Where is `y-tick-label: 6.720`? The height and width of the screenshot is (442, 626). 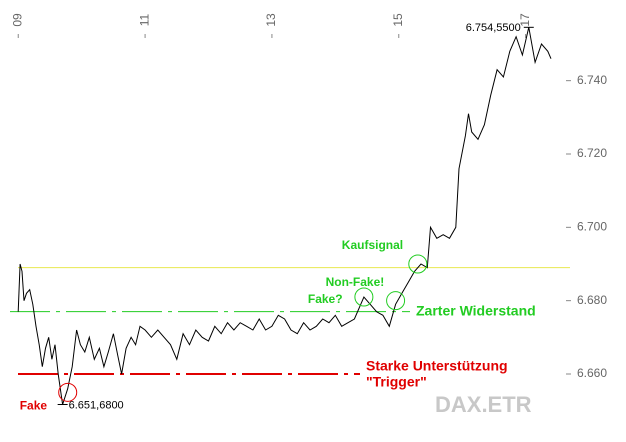 y-tick-label: 6.720 is located at coordinates (592, 153).